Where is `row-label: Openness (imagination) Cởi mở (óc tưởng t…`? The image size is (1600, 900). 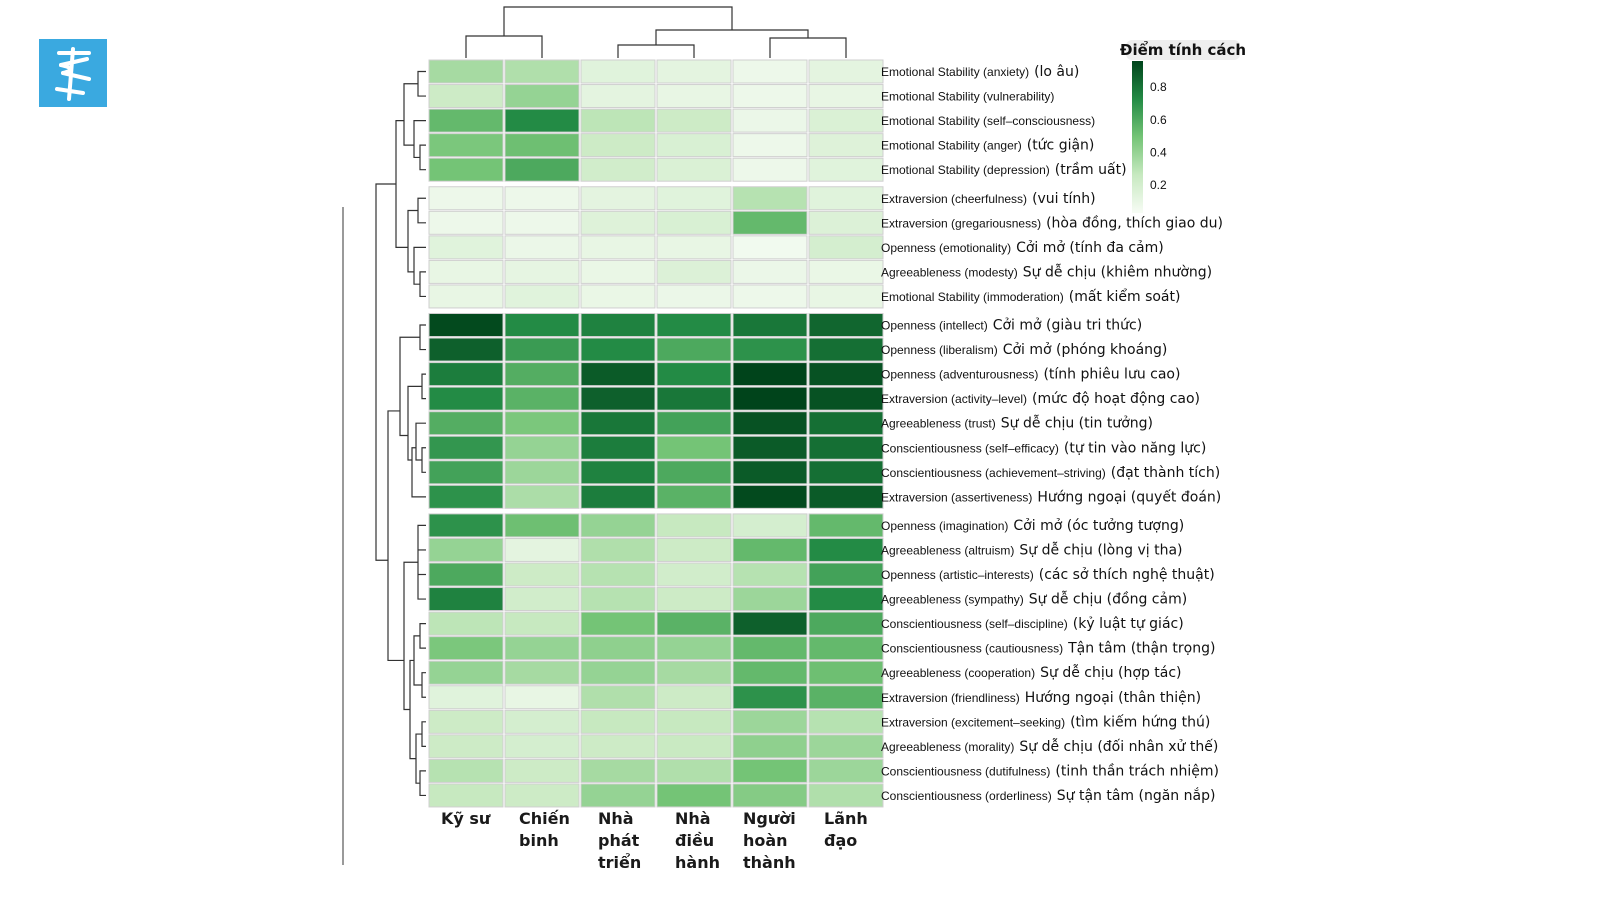
row-label: Openness (imagination) Cởi mở (óc tưởng t… is located at coordinates (1032, 526).